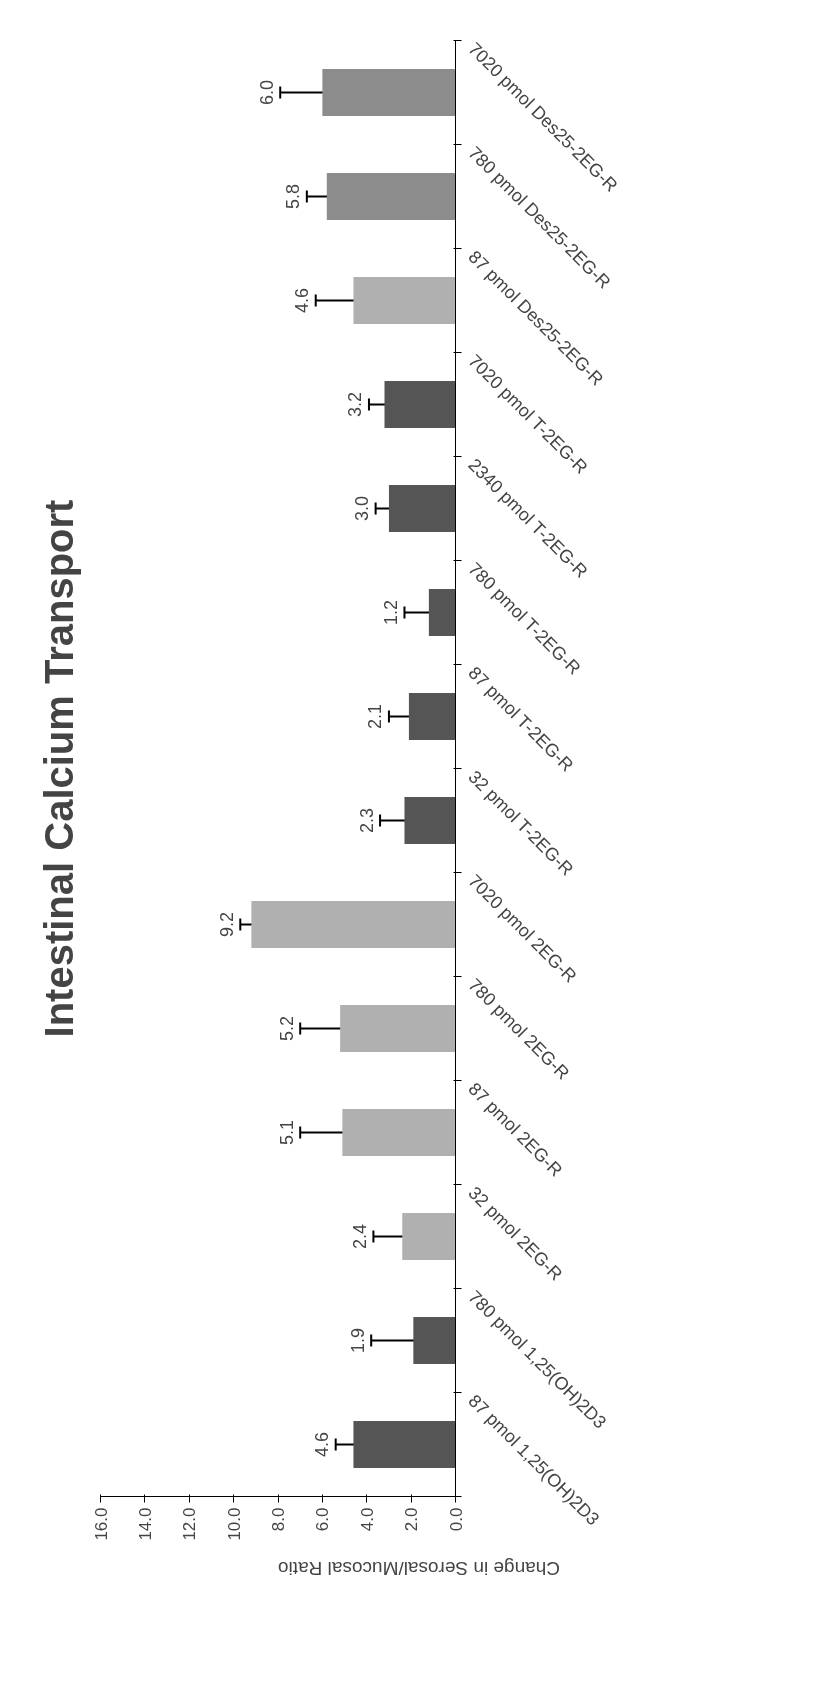 Image resolution: width=829 pixels, height=1708 pixels. I want to click on data-label: 2.1, so click(375, 716).